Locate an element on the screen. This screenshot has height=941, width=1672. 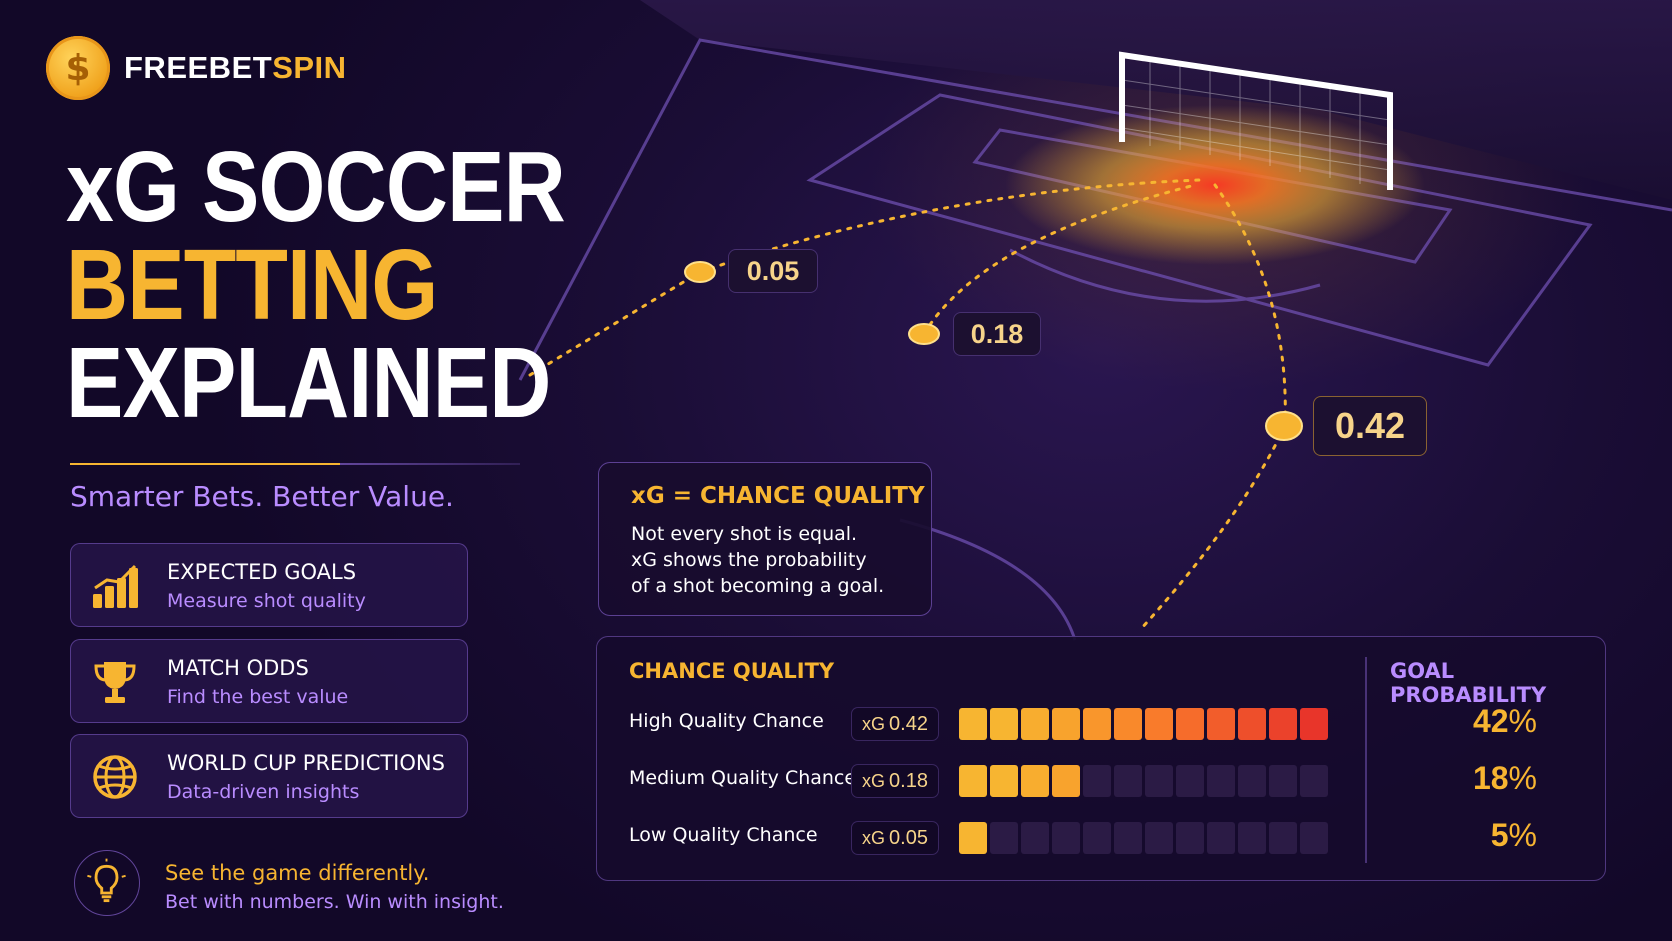
xg-value: 0.05 is located at coordinates (908, 837).